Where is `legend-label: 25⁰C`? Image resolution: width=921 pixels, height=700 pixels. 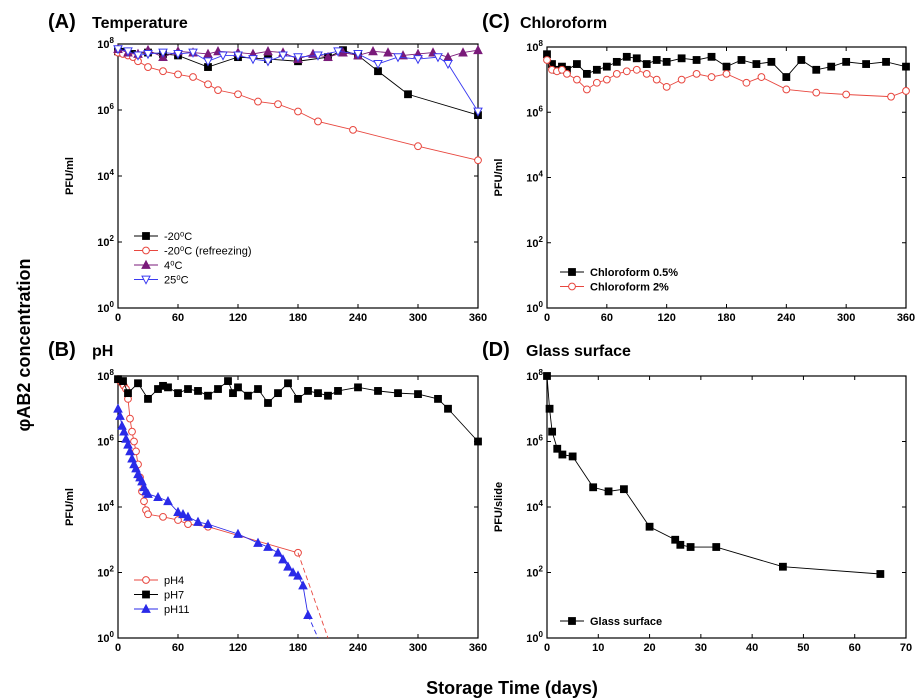 legend-label: 25⁰C is located at coordinates (176, 281).